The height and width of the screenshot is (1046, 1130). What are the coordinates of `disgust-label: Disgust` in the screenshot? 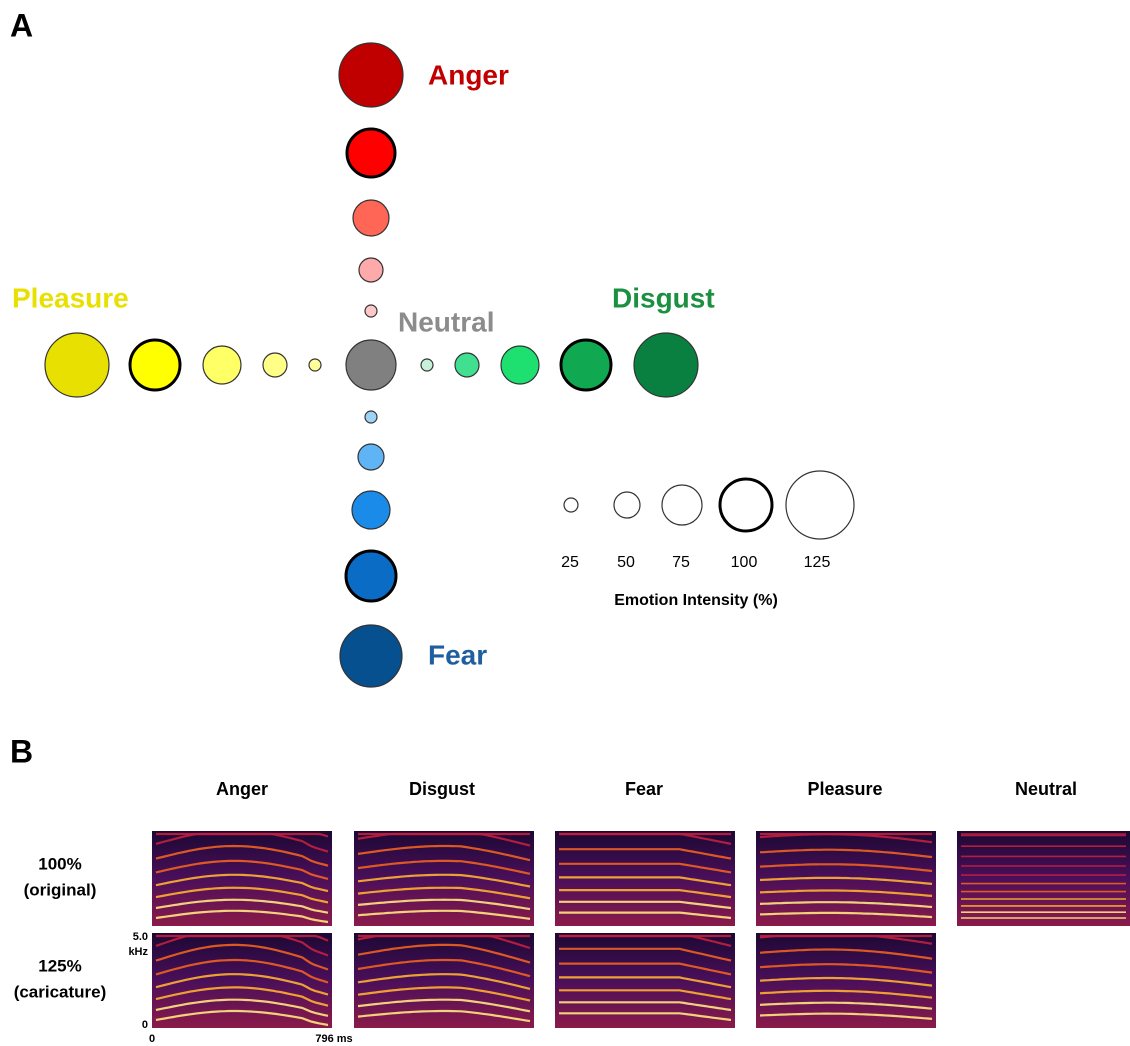 It's located at (663, 297).